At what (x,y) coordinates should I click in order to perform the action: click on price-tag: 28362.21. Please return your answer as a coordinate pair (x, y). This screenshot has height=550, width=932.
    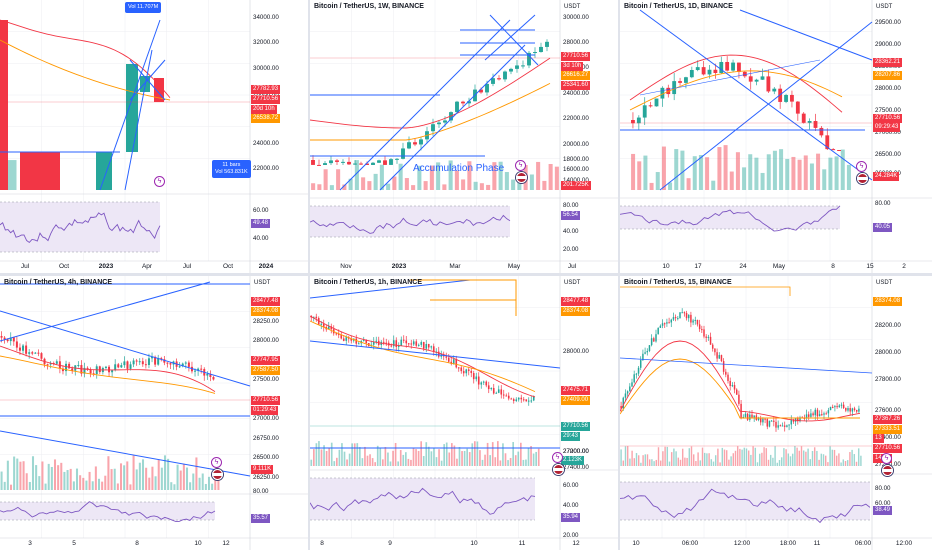
    Looking at the image, I should click on (888, 62).